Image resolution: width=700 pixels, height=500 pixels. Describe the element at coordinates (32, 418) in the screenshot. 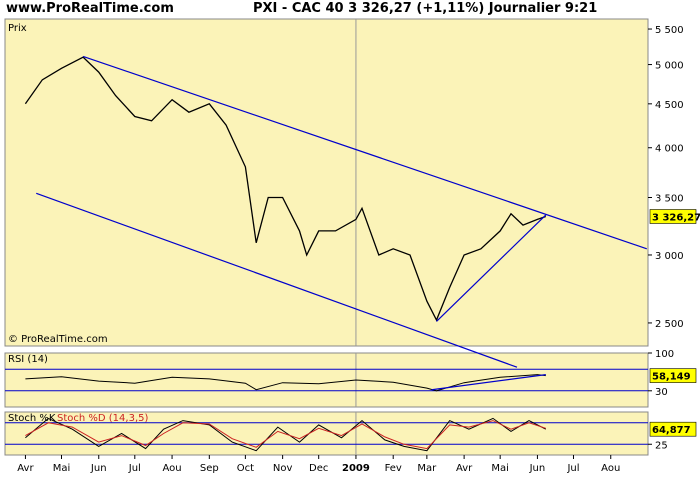

I see `stoch-k-title: Stoch %K` at that location.